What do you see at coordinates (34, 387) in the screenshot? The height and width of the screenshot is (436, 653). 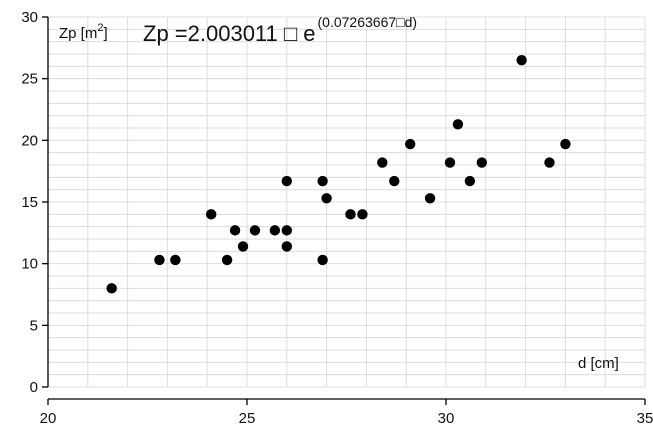 I see `y-tick-label: 0` at bounding box center [34, 387].